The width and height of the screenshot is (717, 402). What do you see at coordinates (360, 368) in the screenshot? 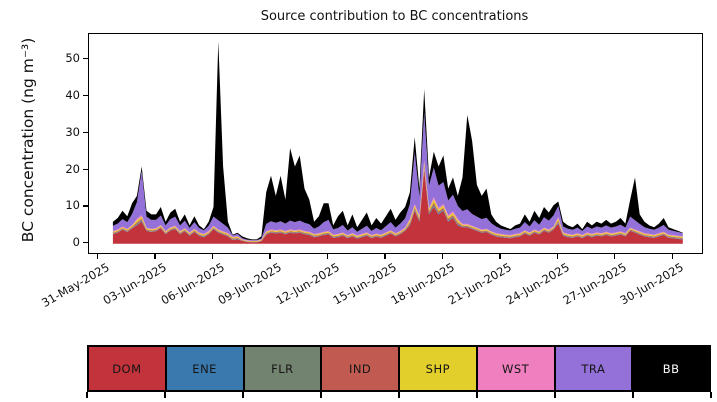
I see `legend-item-ind: IND` at bounding box center [360, 368].